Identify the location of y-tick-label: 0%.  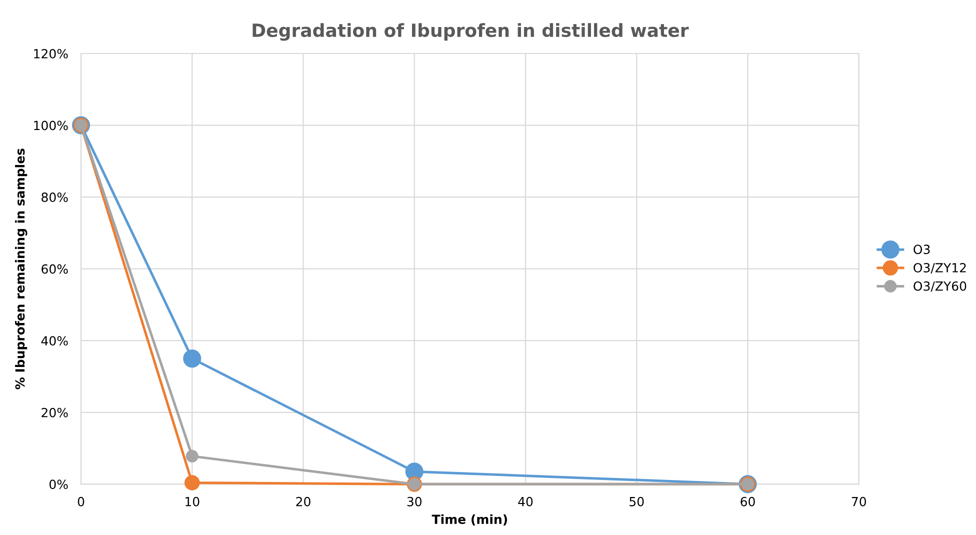
(59, 485).